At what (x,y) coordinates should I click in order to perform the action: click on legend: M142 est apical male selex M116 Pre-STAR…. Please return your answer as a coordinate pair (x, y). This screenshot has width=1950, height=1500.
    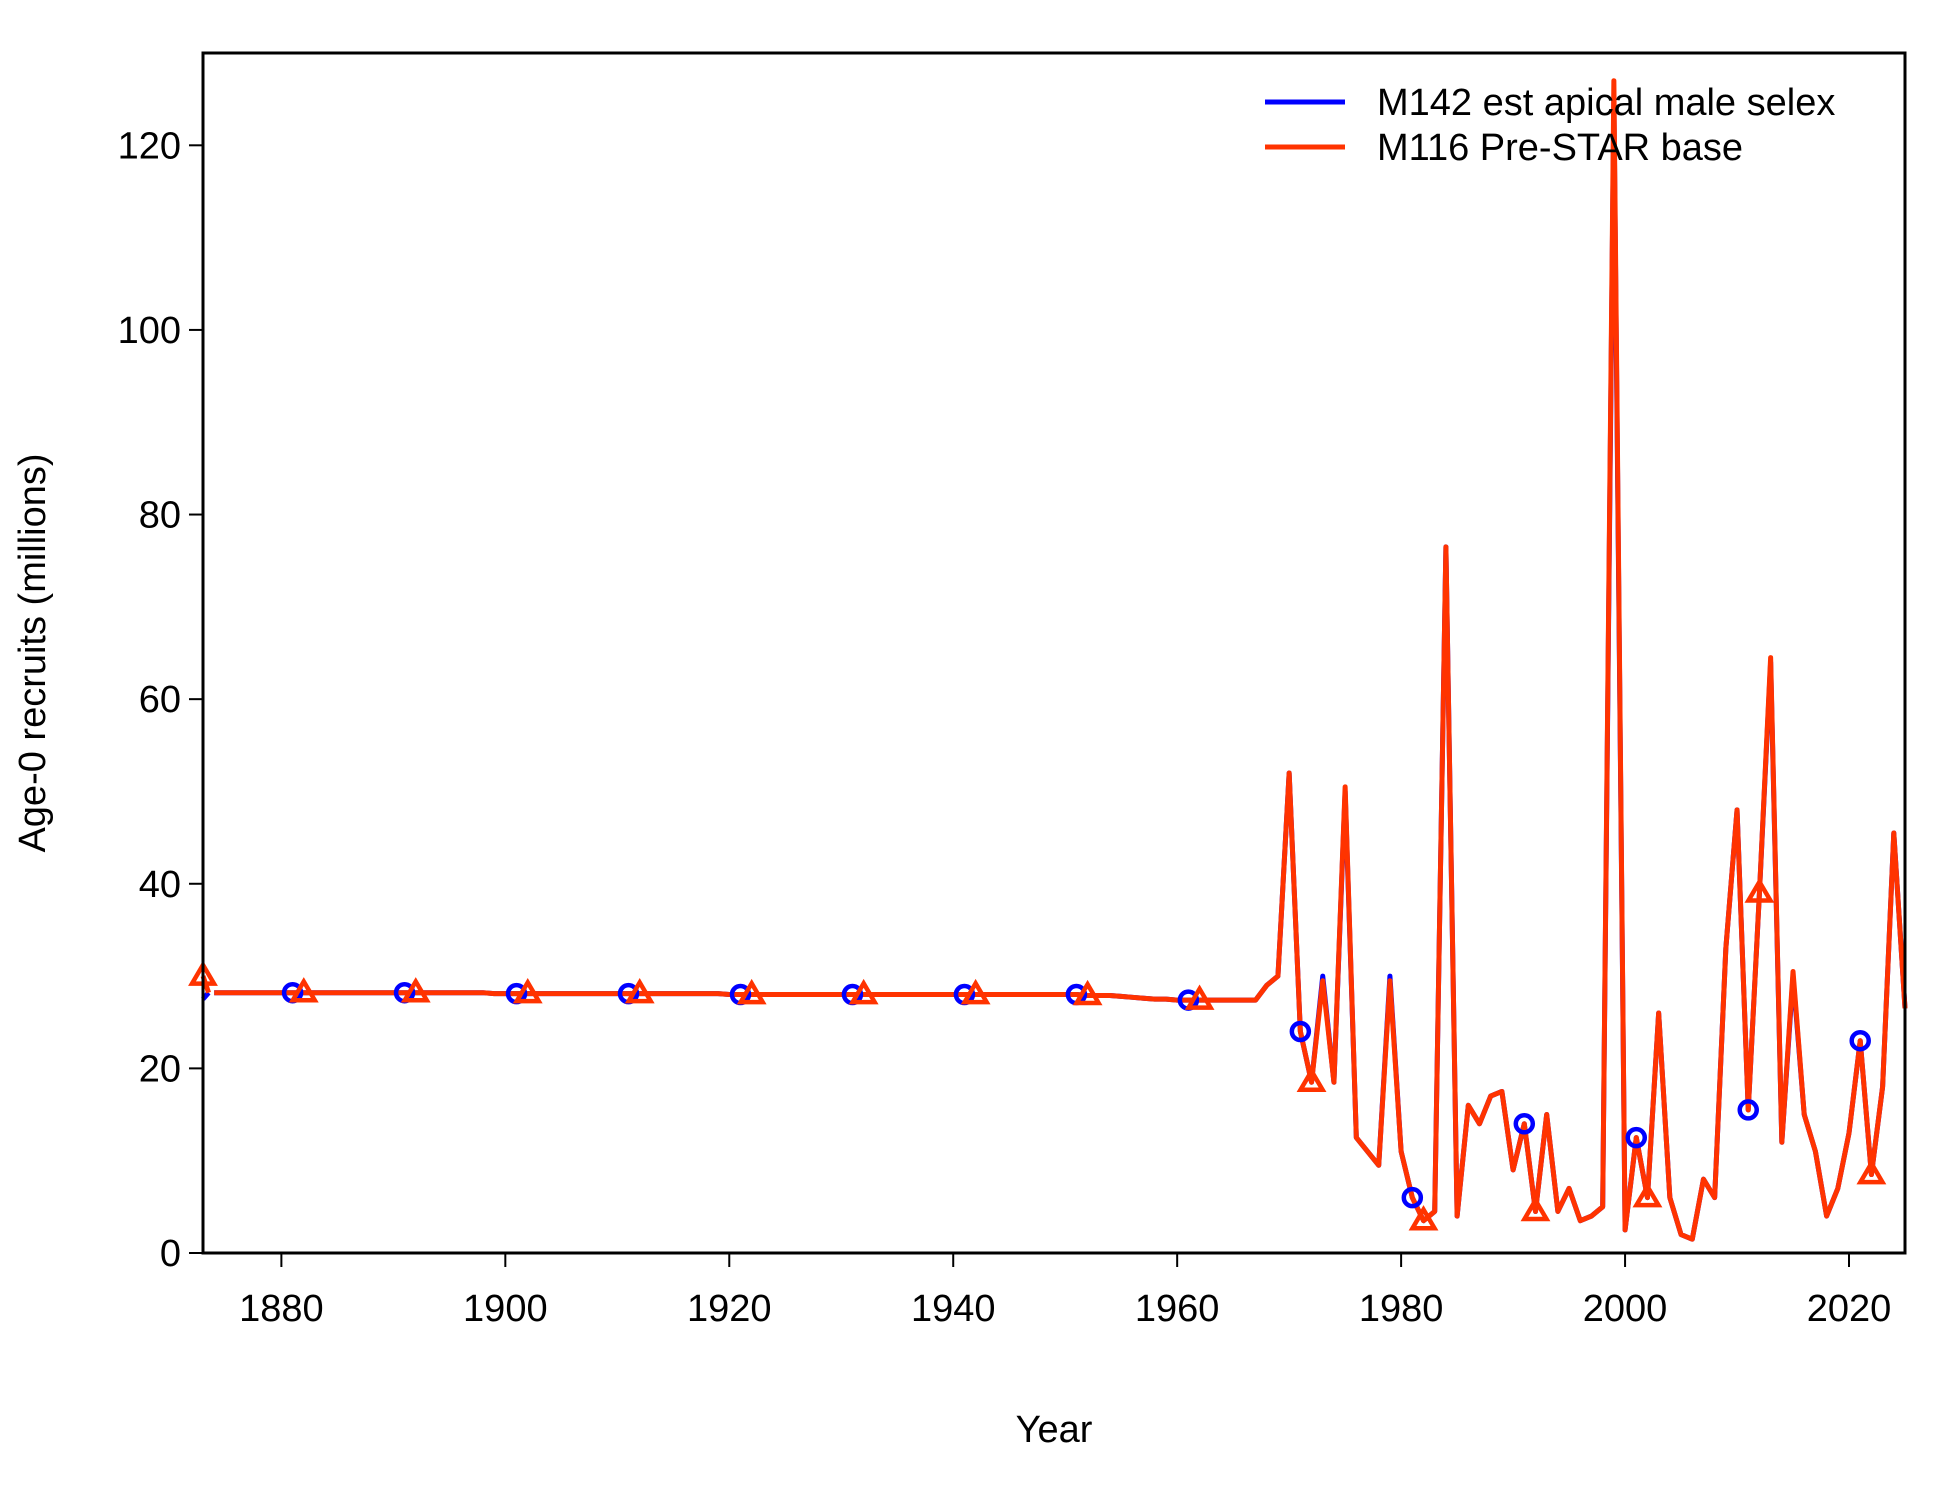
    Looking at the image, I should click on (1550, 125).